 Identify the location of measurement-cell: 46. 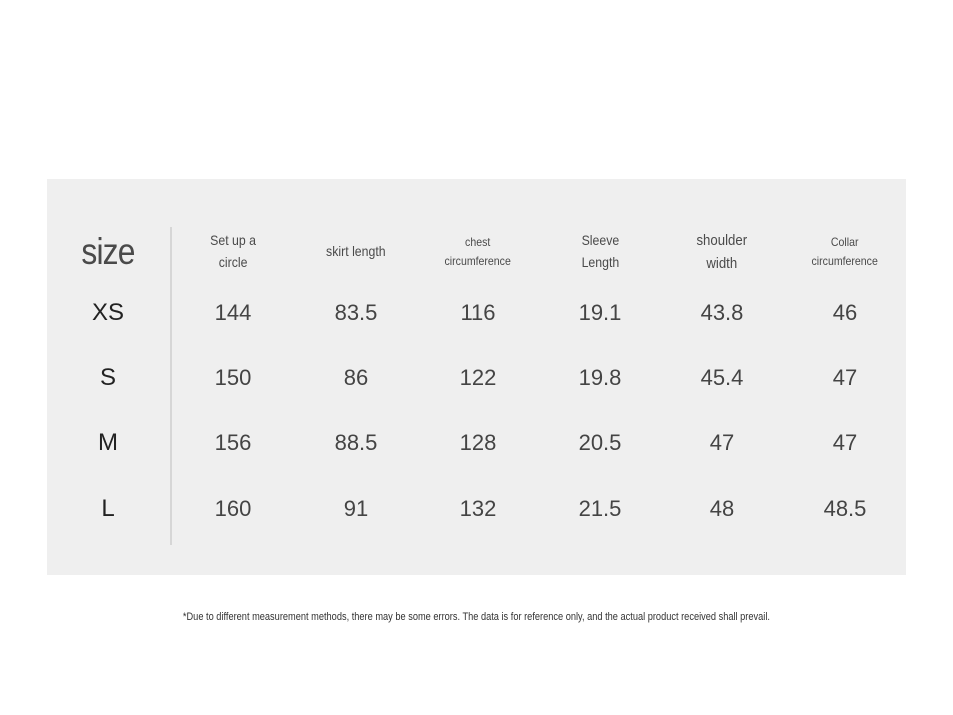
(845, 312).